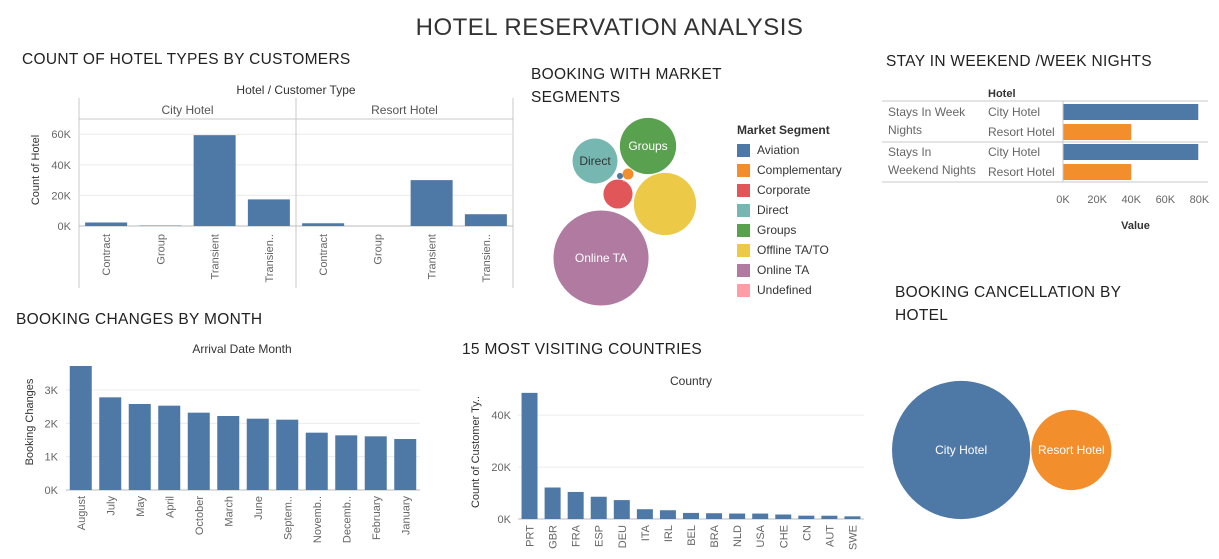 The height and width of the screenshot is (559, 1219). What do you see at coordinates (802, 150) in the screenshot?
I see `legend-item: Aviation` at bounding box center [802, 150].